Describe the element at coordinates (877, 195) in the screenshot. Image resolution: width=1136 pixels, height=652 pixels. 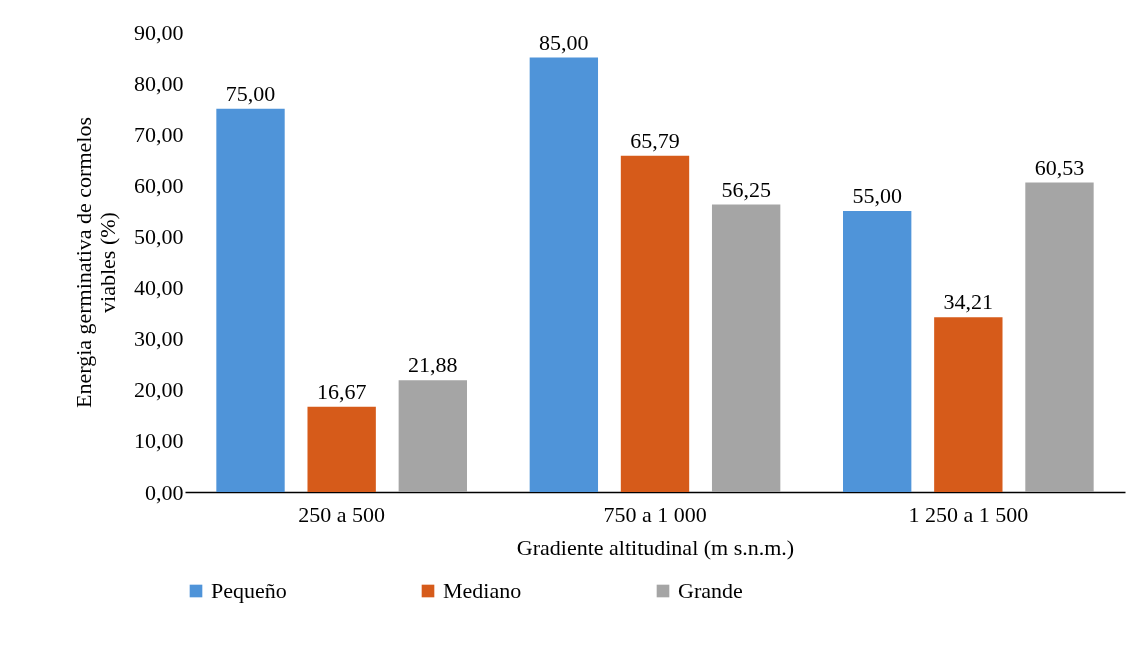
I see `data-label: 55,00` at that location.